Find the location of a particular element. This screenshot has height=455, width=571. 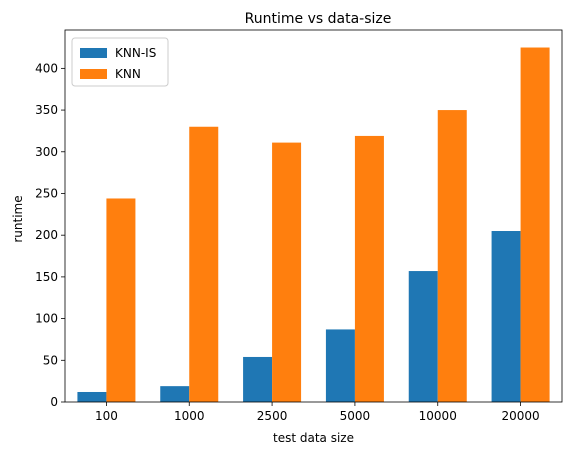

y-tick-label: 100 is located at coordinates (46, 319).